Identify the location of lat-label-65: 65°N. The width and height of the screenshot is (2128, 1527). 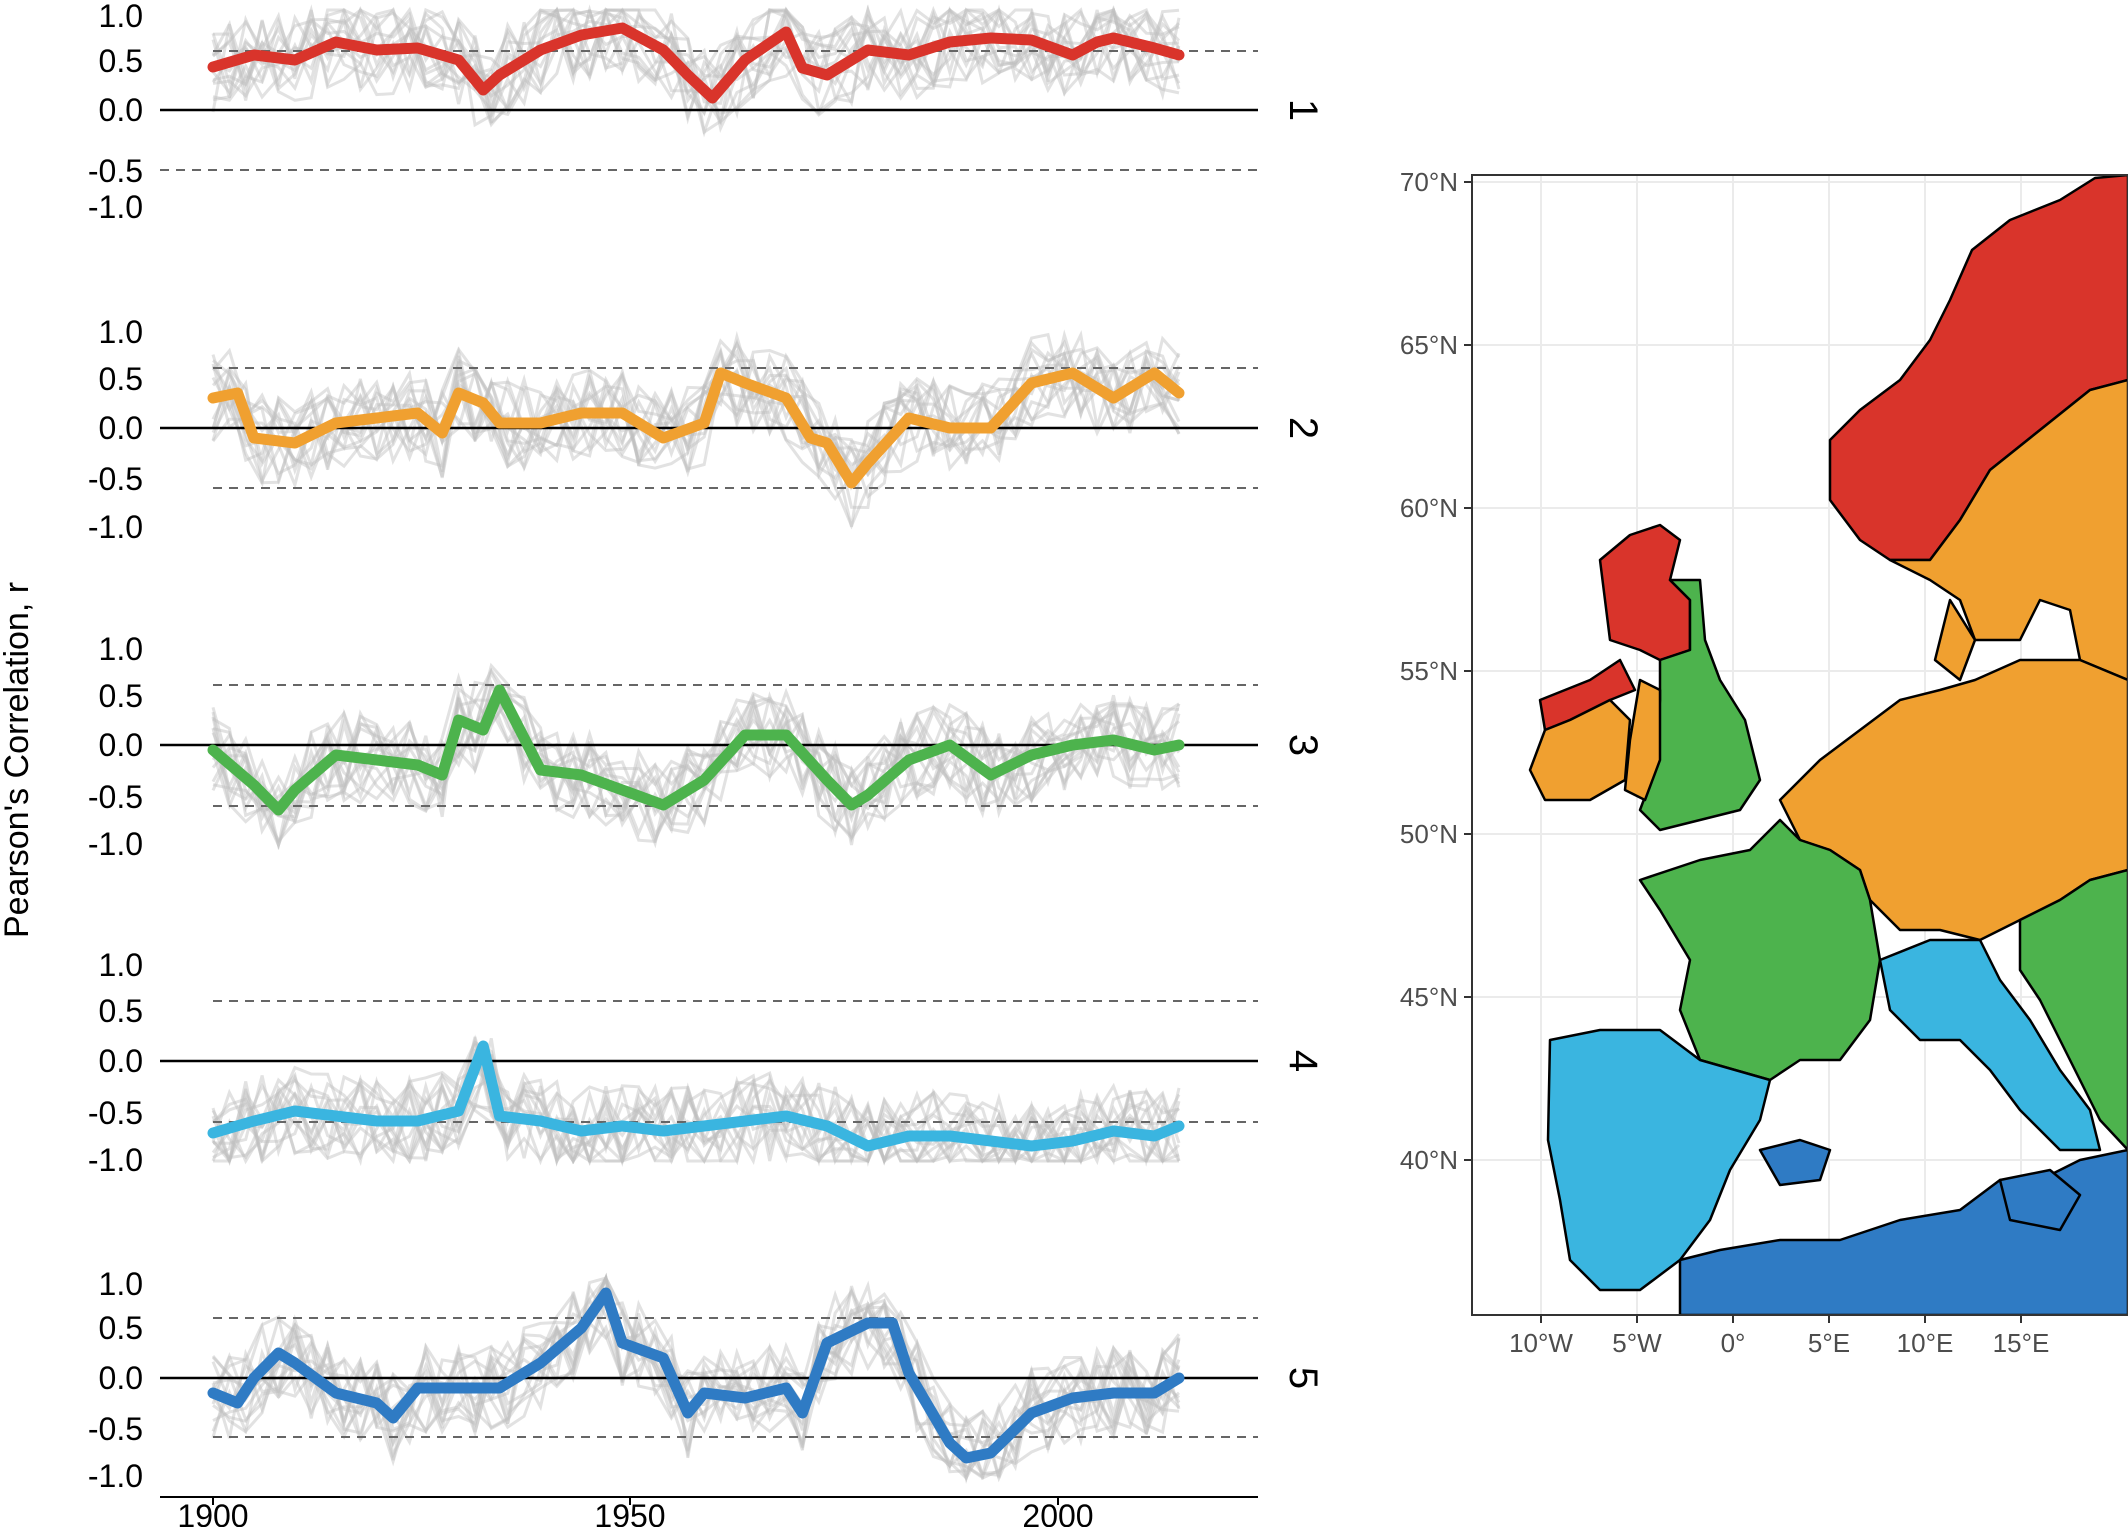
(1429, 345).